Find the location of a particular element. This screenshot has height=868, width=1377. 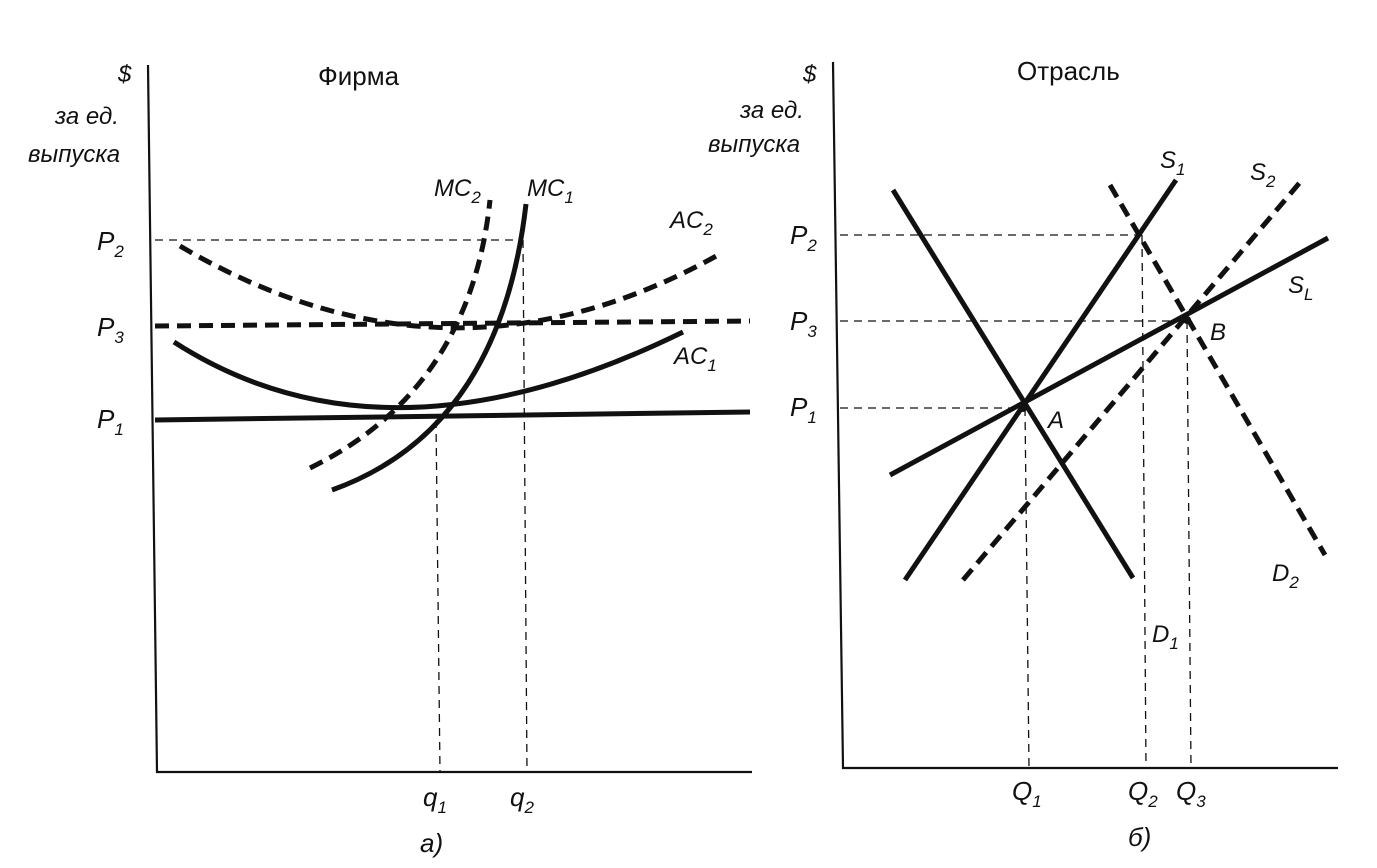

firm-y-unit-symbol: $ is located at coordinates (124, 74).